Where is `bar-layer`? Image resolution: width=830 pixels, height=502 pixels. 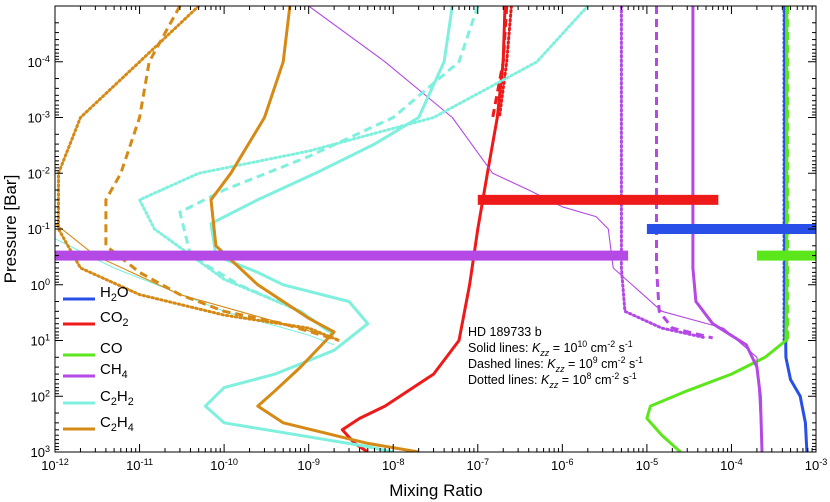 bar-layer is located at coordinates (435, 227).